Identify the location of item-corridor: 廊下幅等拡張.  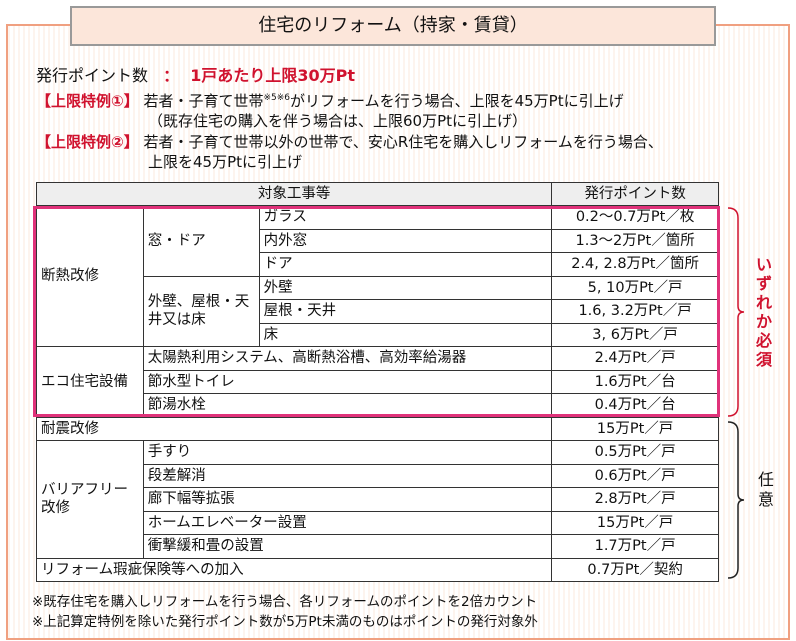
(347, 499).